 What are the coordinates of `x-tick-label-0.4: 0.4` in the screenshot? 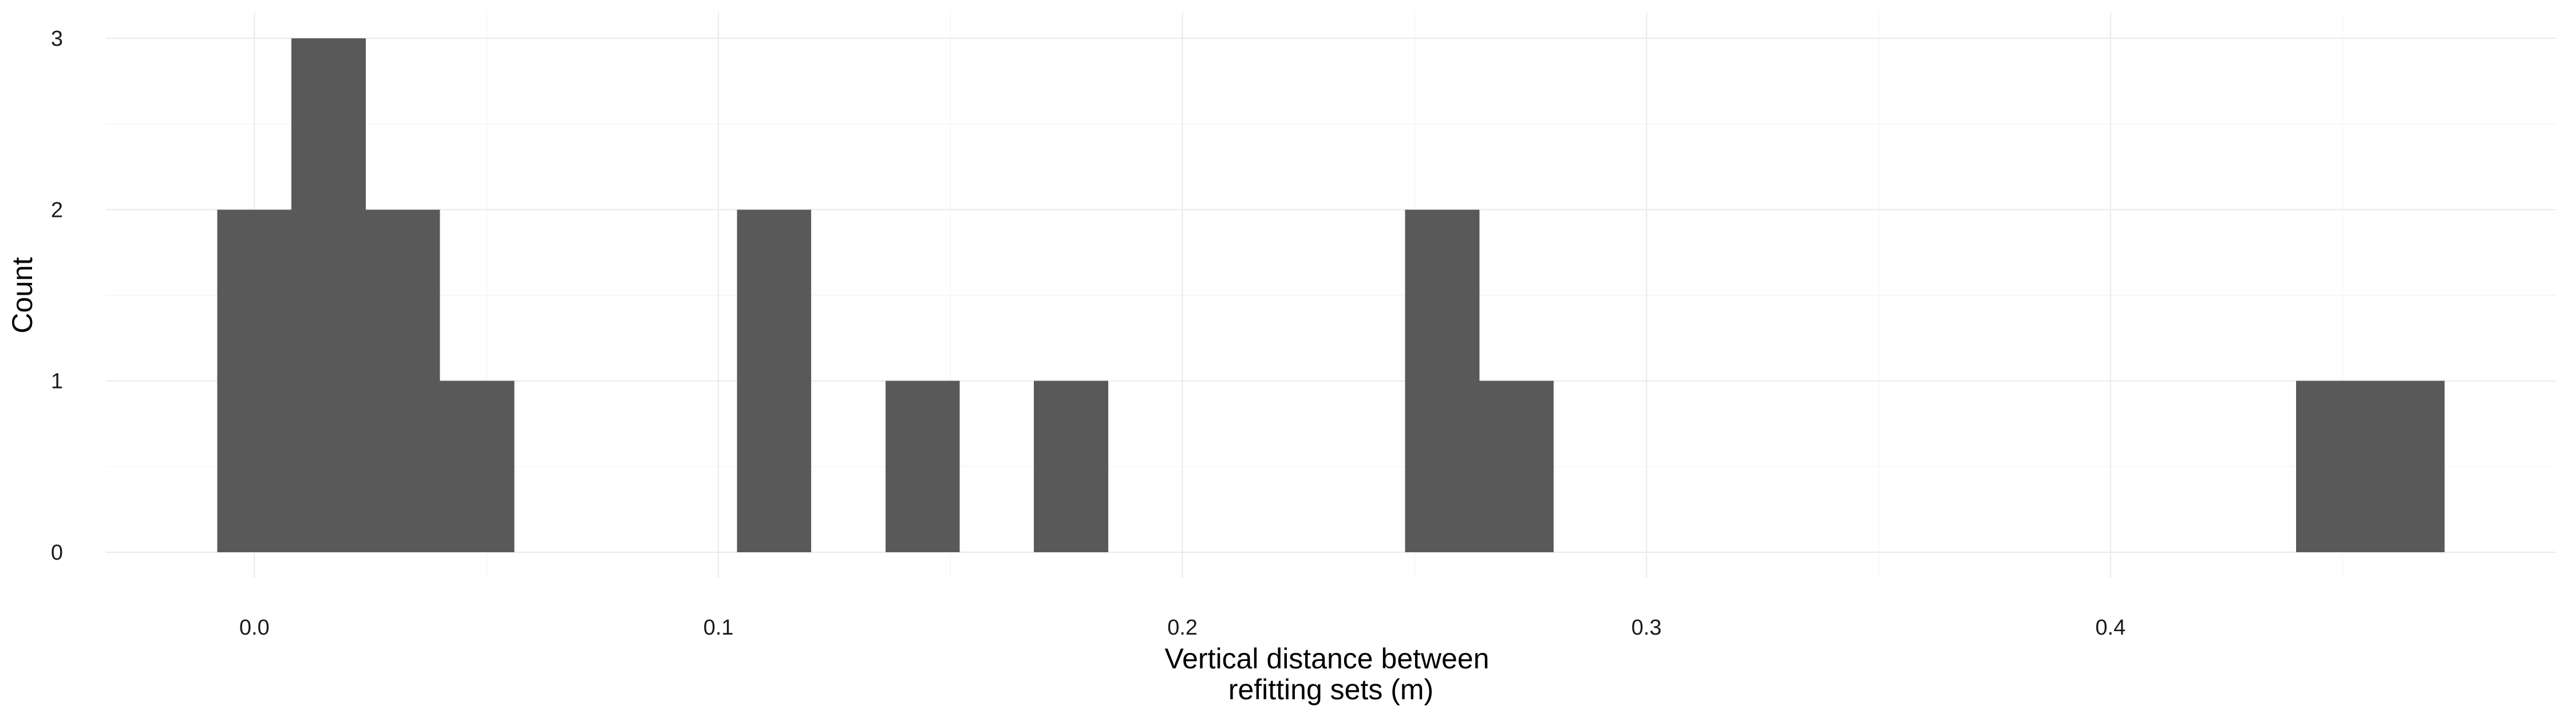 It's located at (2110, 628).